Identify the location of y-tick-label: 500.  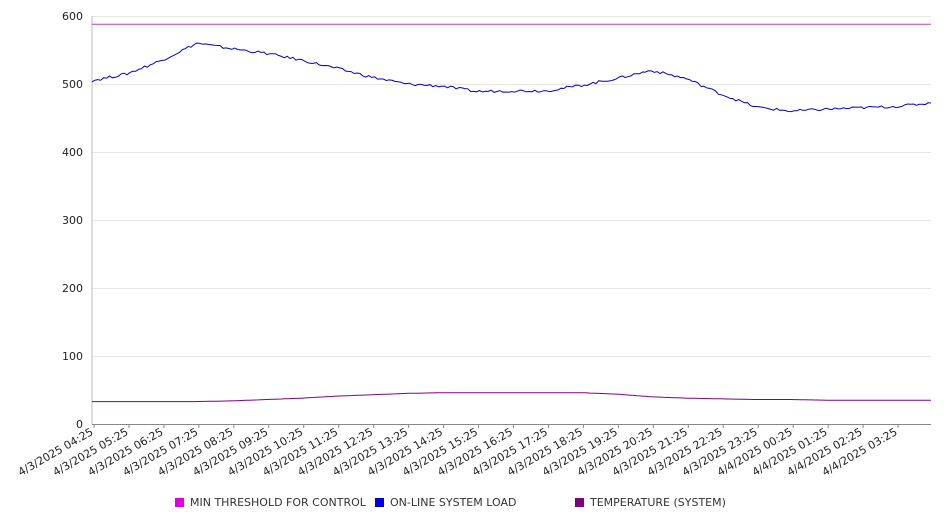
(72, 84).